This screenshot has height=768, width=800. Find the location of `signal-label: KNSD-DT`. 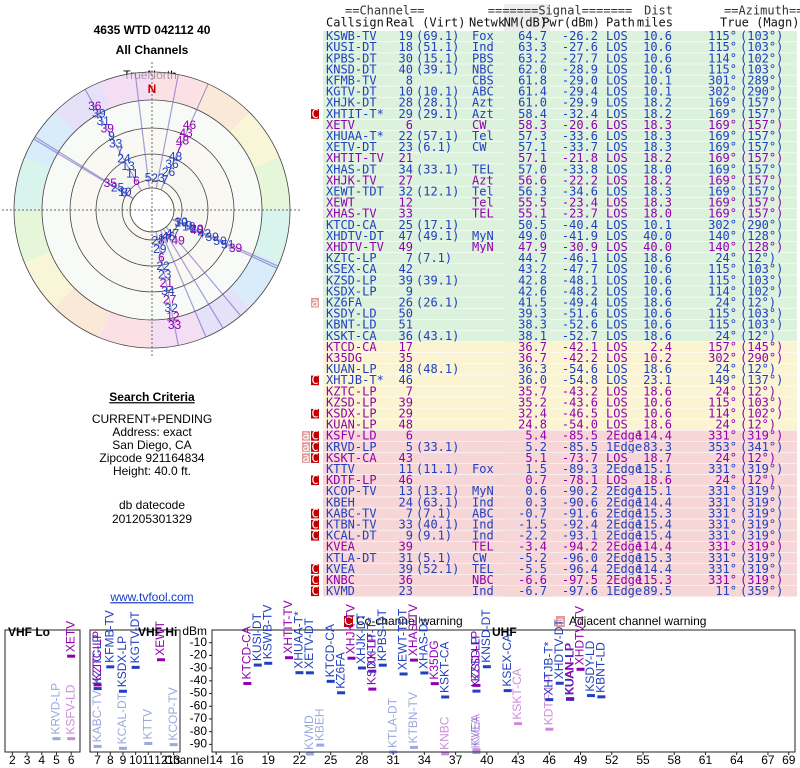

signal-label: KNSD-DT is located at coordinates (486, 636).